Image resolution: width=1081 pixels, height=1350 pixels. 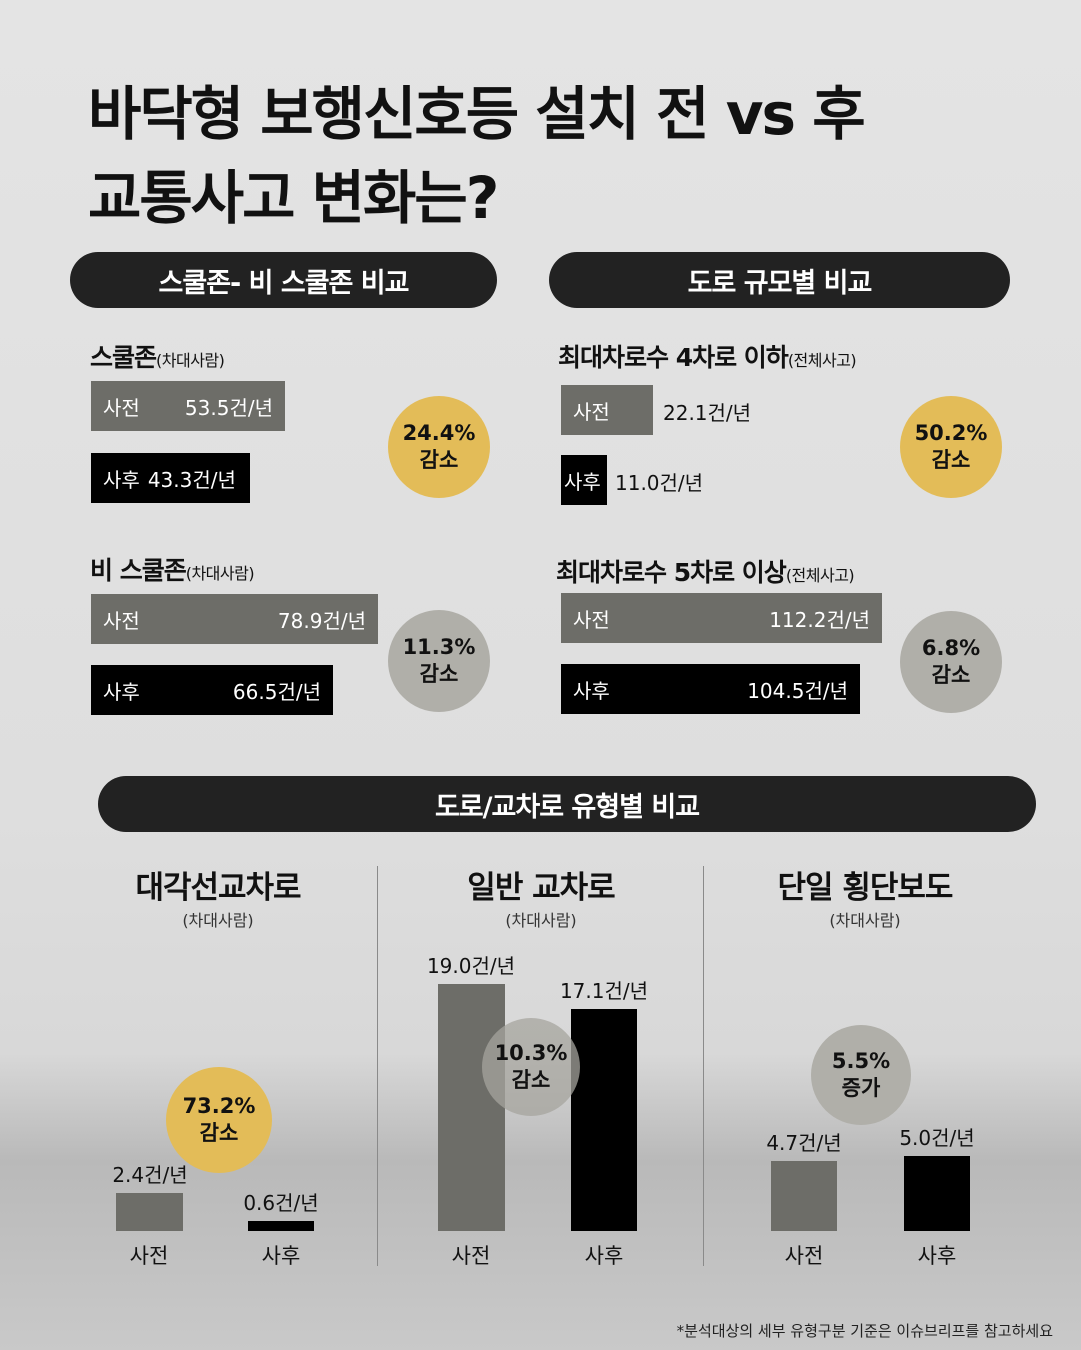 I want to click on change-badge-general: 10.3% 감소, so click(x=531, y=1067).